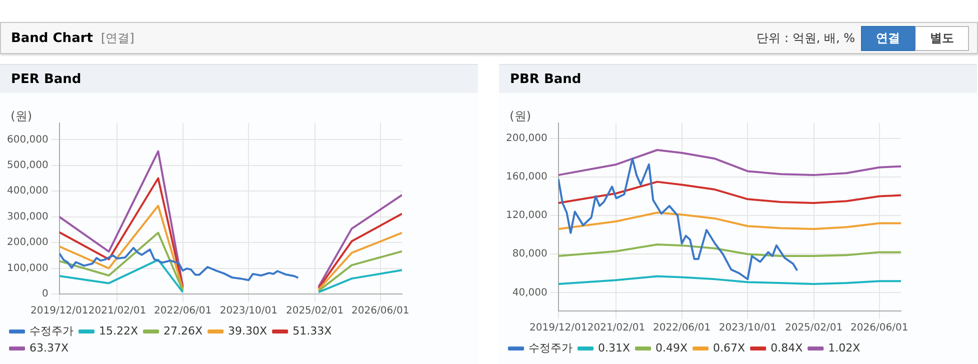 This screenshot has height=364, width=978. I want to click on y-tick-label: 100,000, so click(27, 268).